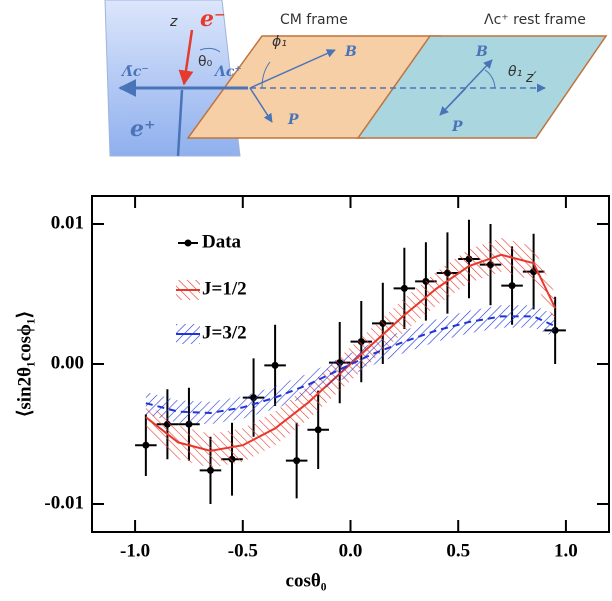 The image size is (612, 601). What do you see at coordinates (227, 72) in the screenshot?
I see `label: Λc⁺` at bounding box center [227, 72].